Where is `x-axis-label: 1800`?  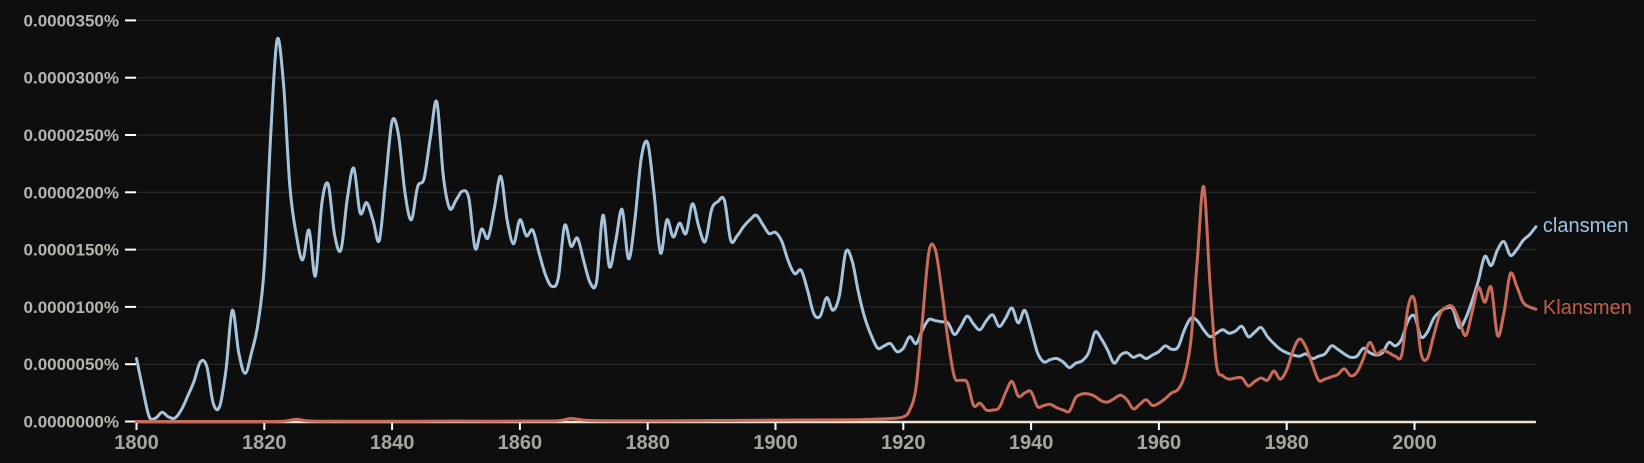
x-axis-label: 1800 is located at coordinates (136, 443).